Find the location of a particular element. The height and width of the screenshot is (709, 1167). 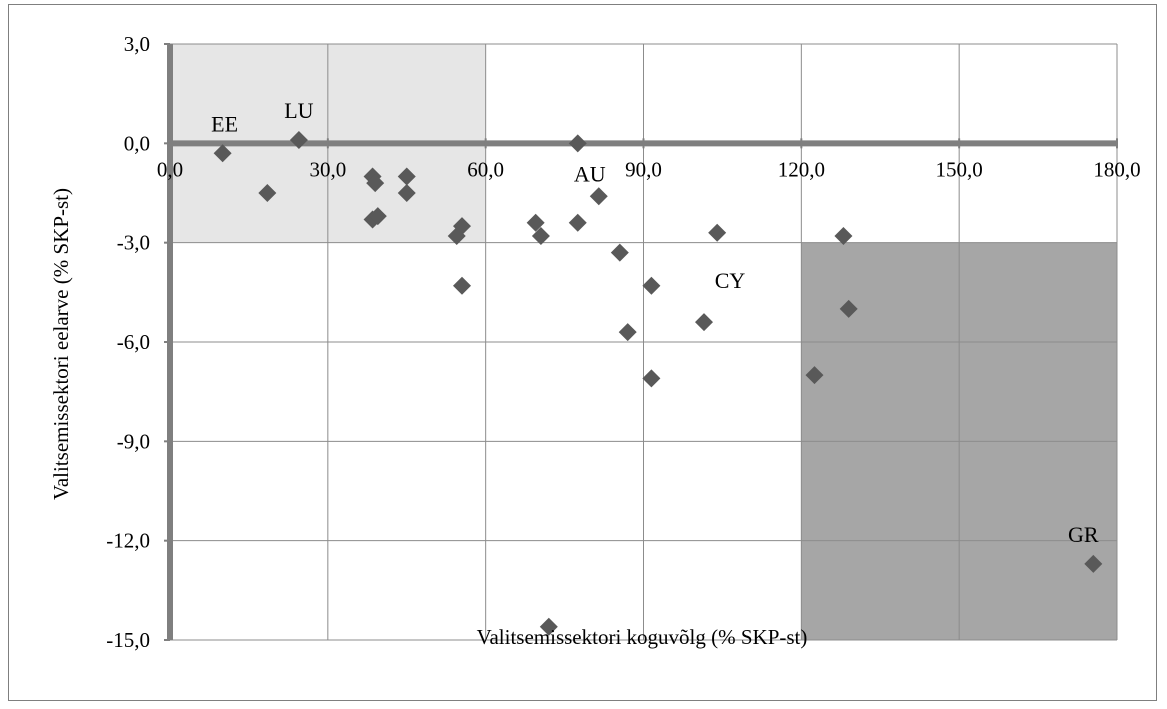

x-tick-label: 120,0 is located at coordinates (801, 169).